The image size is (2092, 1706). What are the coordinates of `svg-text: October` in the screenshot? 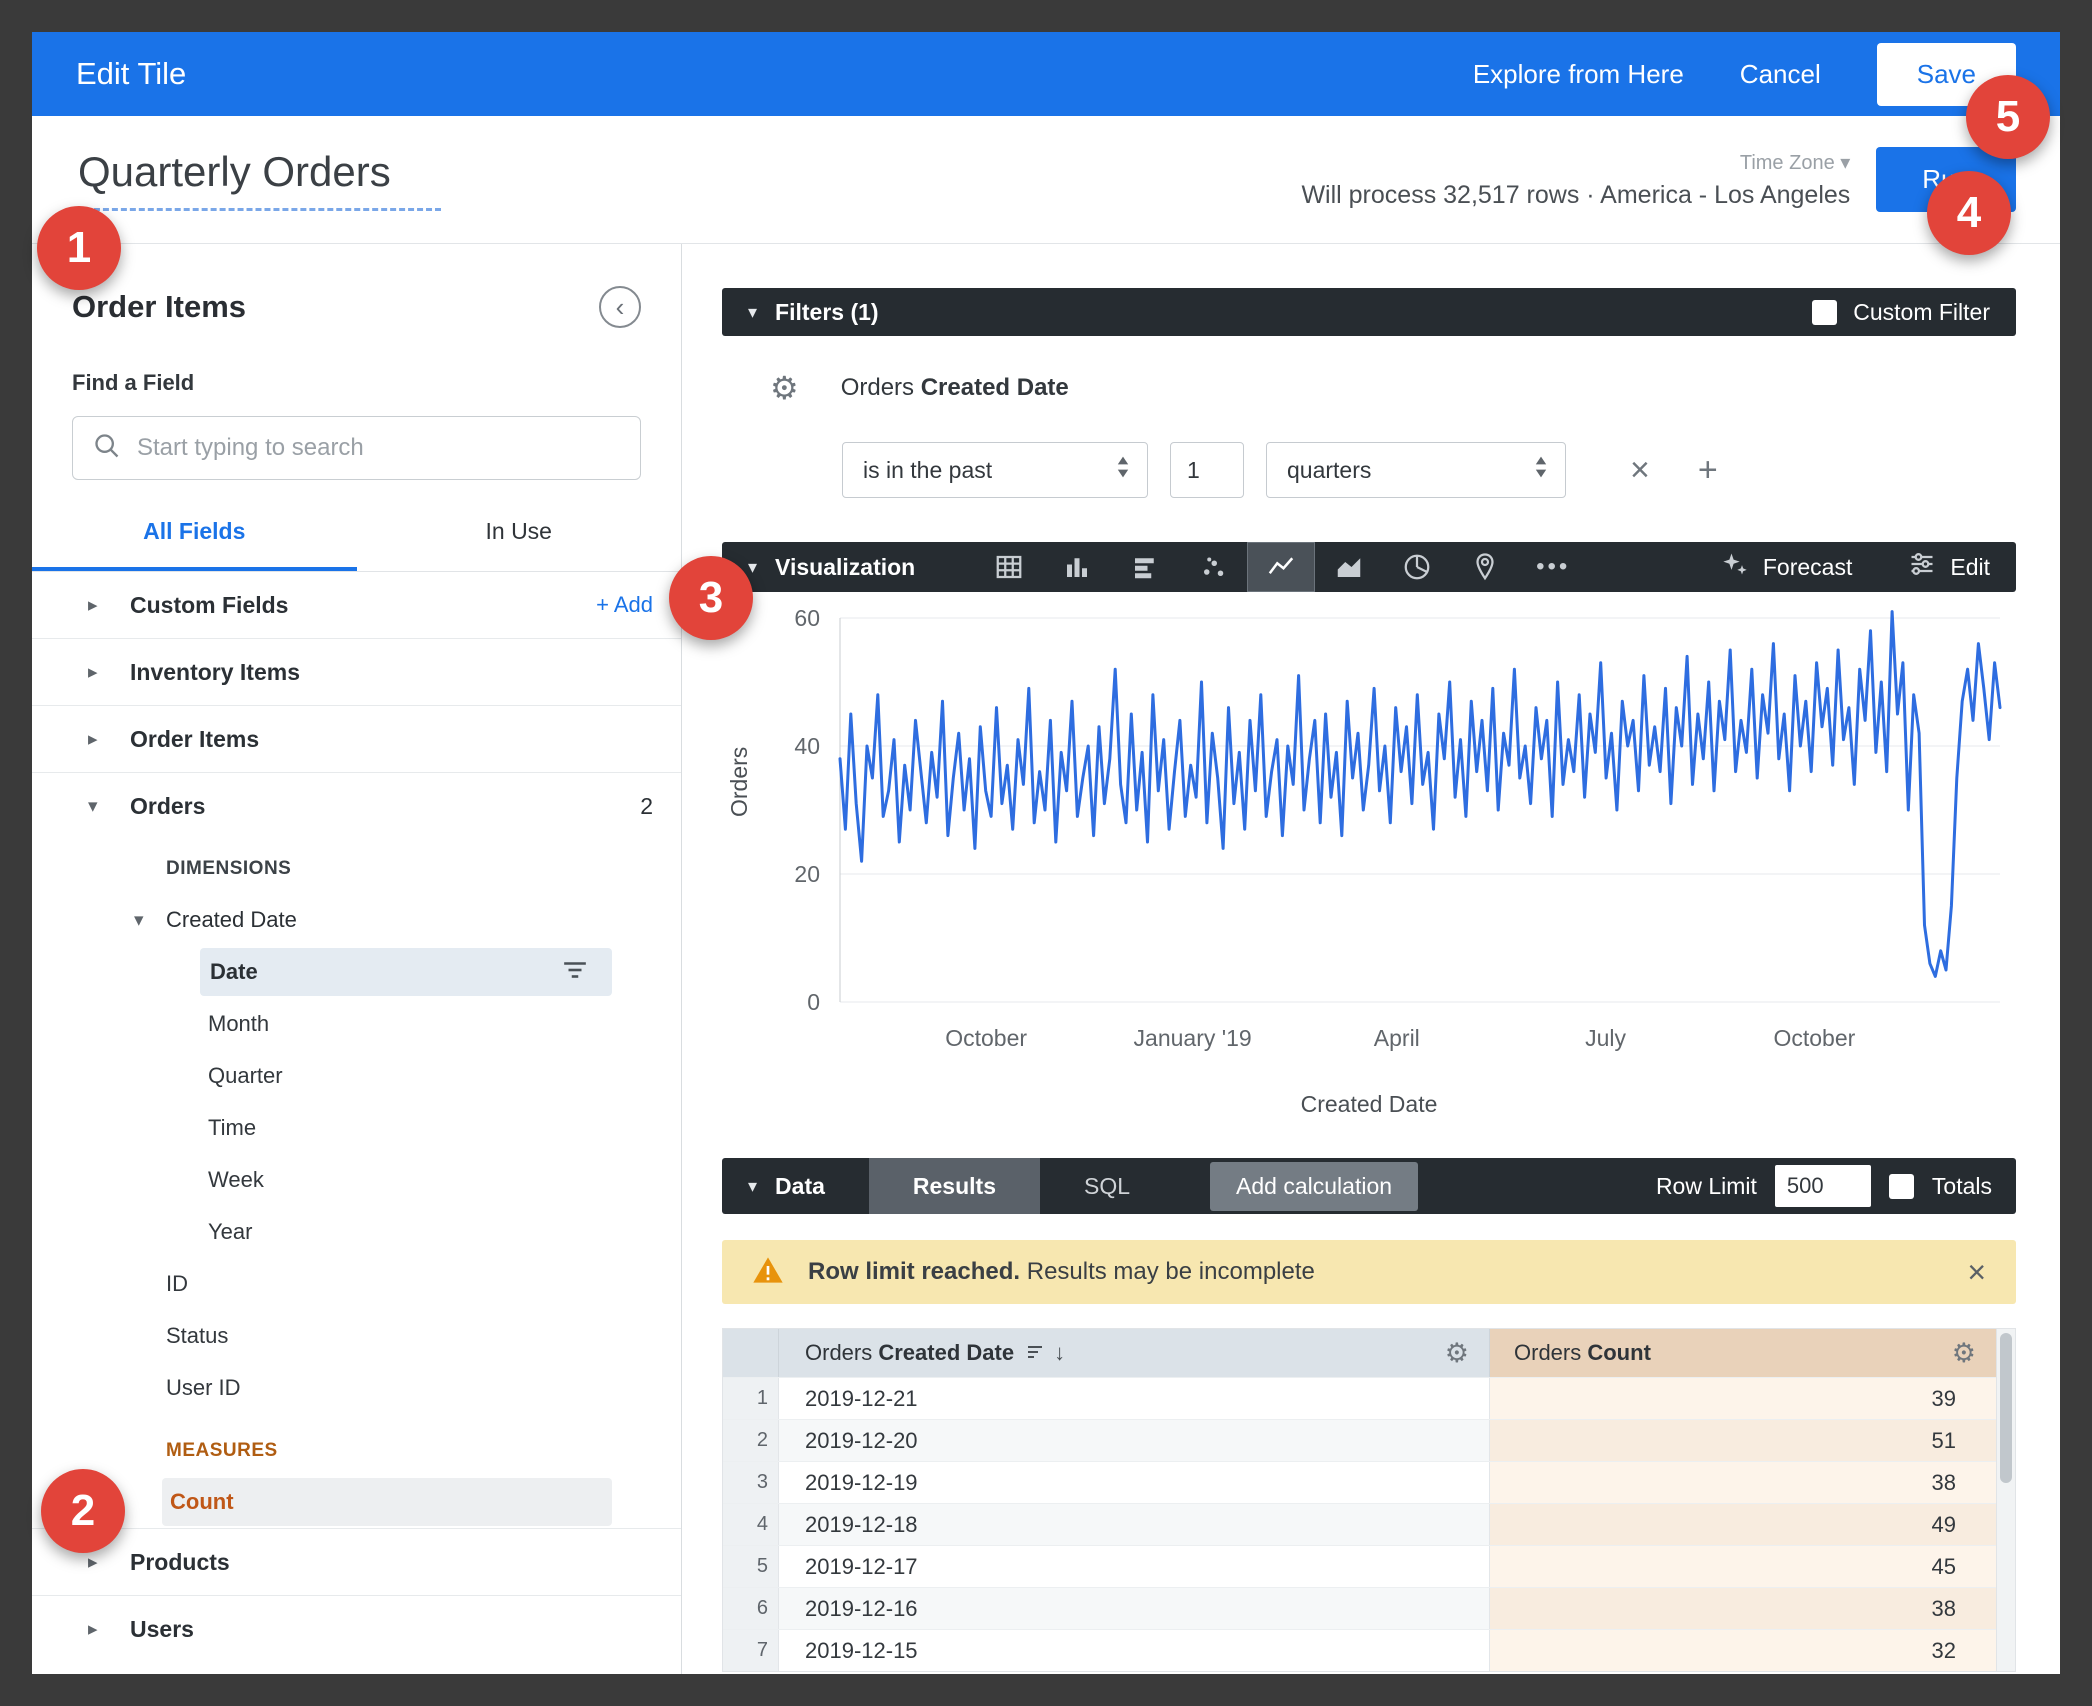 It's located at (1814, 1038).